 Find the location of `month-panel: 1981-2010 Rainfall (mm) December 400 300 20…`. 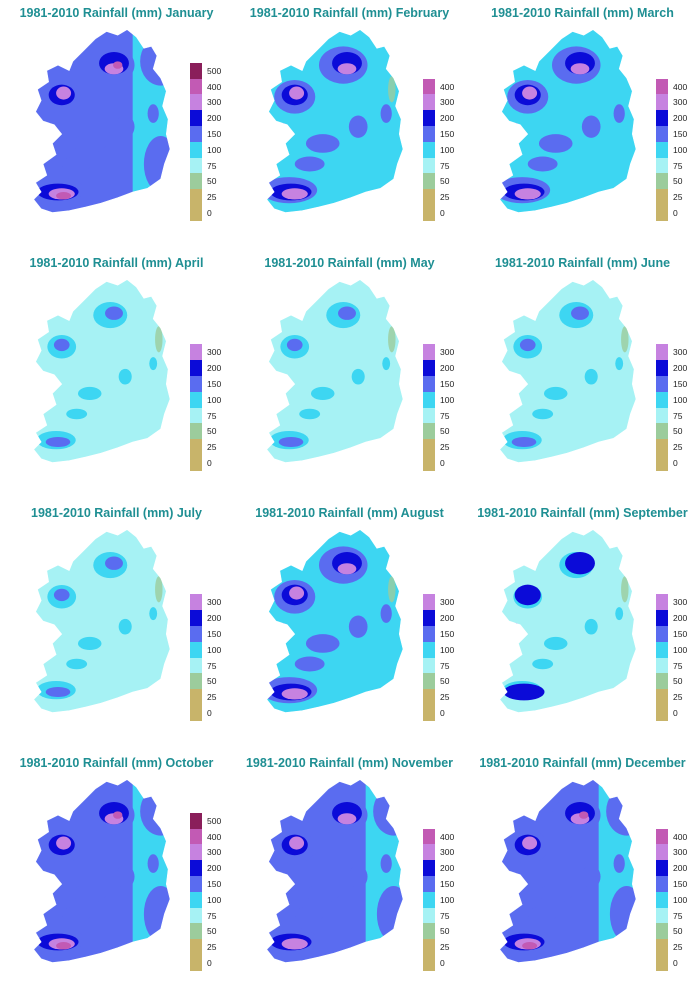

month-panel: 1981-2010 Rainfall (mm) December 400 300 20… is located at coordinates (582, 875).